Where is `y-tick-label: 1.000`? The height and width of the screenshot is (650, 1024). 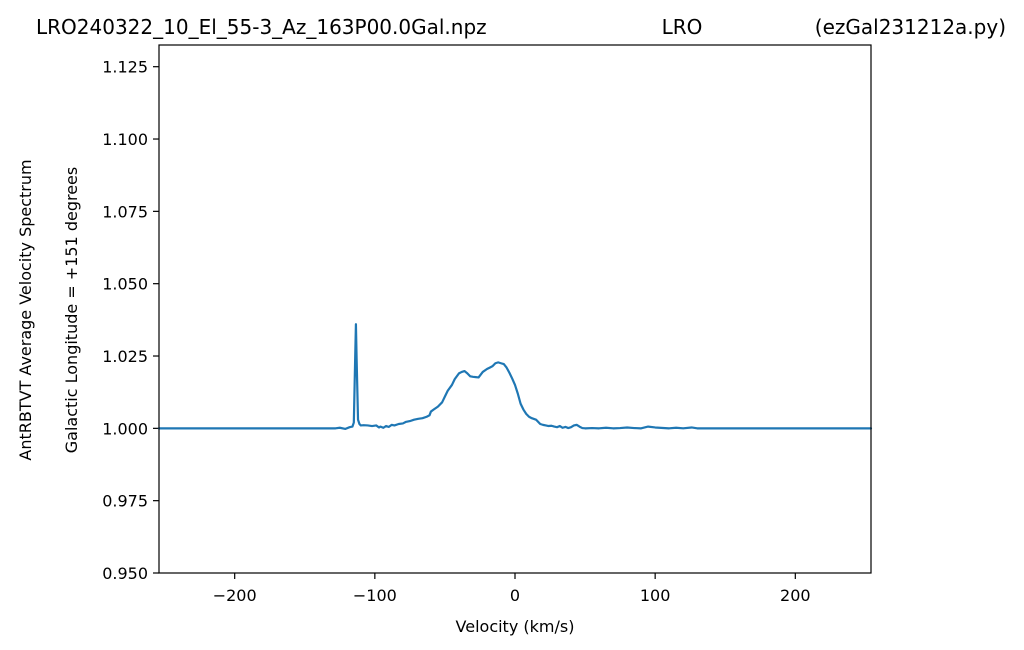
y-tick-label: 1.000 is located at coordinates (125, 428).